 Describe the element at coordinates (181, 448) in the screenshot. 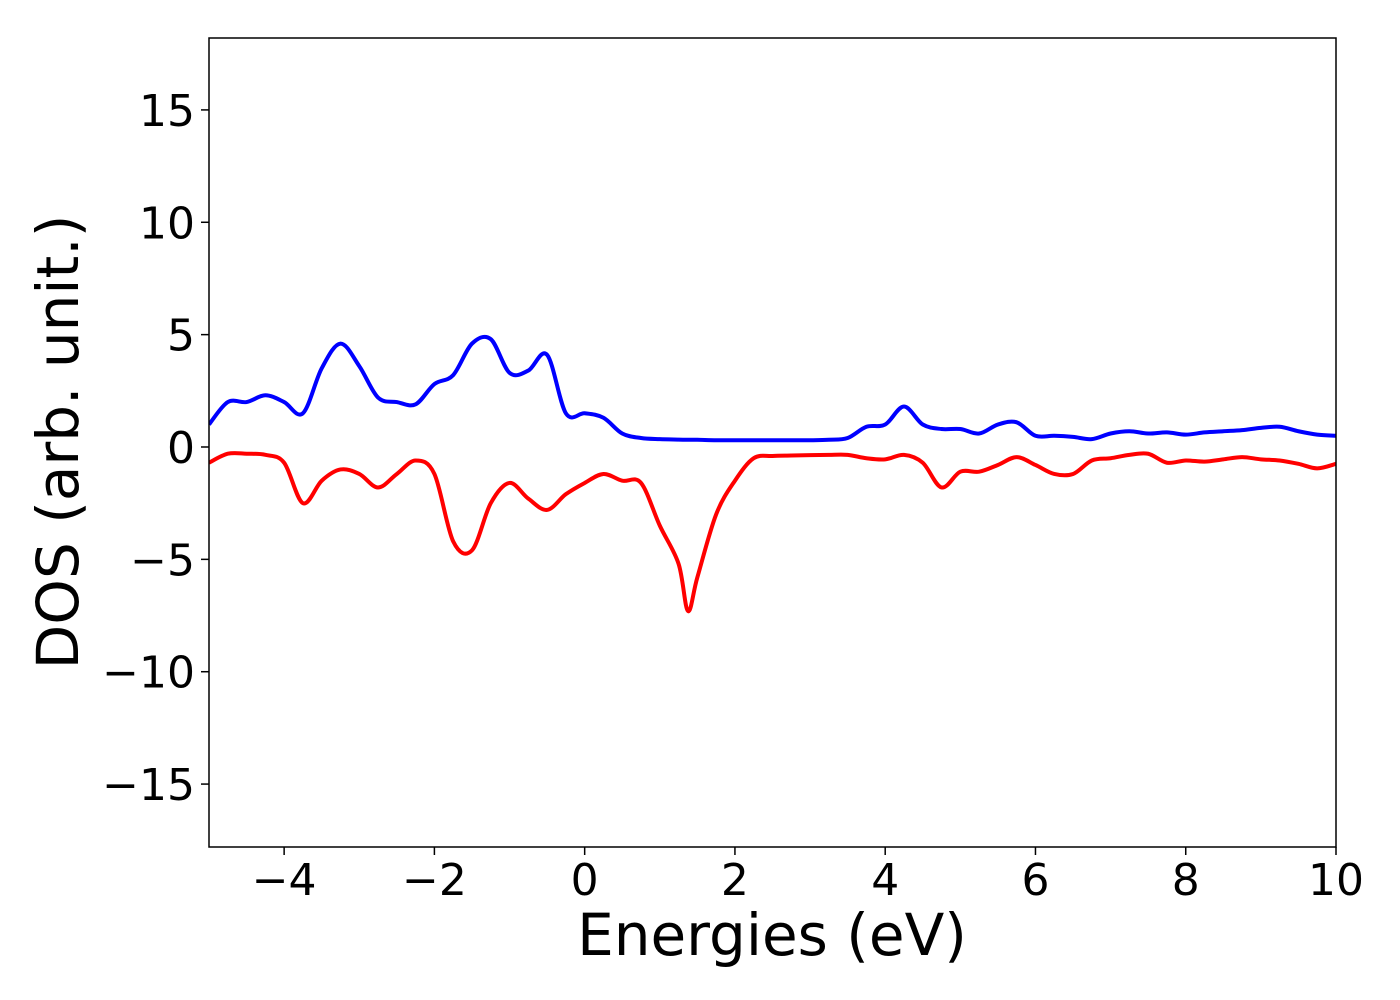

I see `y-tick-label: 0` at that location.